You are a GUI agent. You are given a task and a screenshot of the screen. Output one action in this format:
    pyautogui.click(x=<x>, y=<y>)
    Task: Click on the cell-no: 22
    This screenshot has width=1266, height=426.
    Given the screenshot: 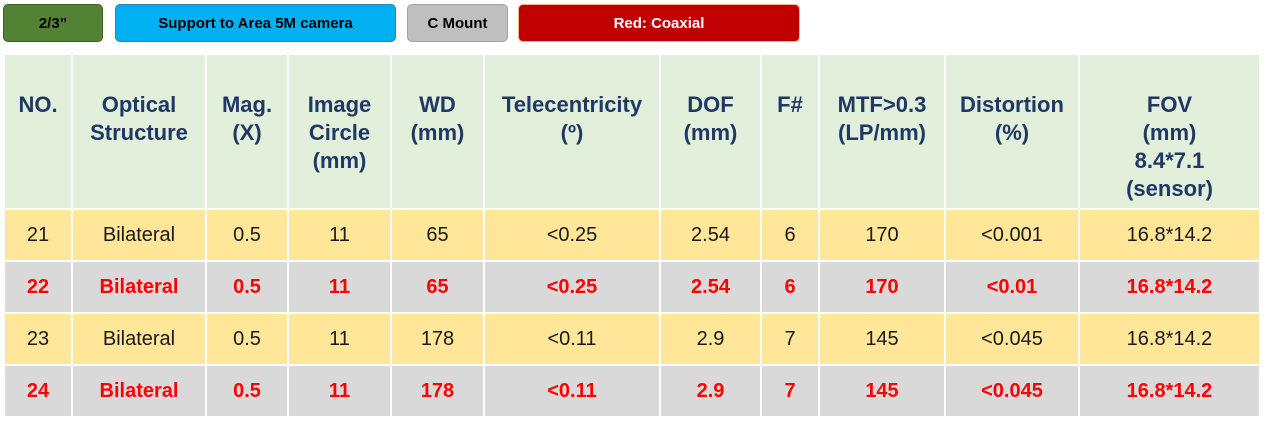 What is the action you would take?
    pyautogui.click(x=38, y=287)
    